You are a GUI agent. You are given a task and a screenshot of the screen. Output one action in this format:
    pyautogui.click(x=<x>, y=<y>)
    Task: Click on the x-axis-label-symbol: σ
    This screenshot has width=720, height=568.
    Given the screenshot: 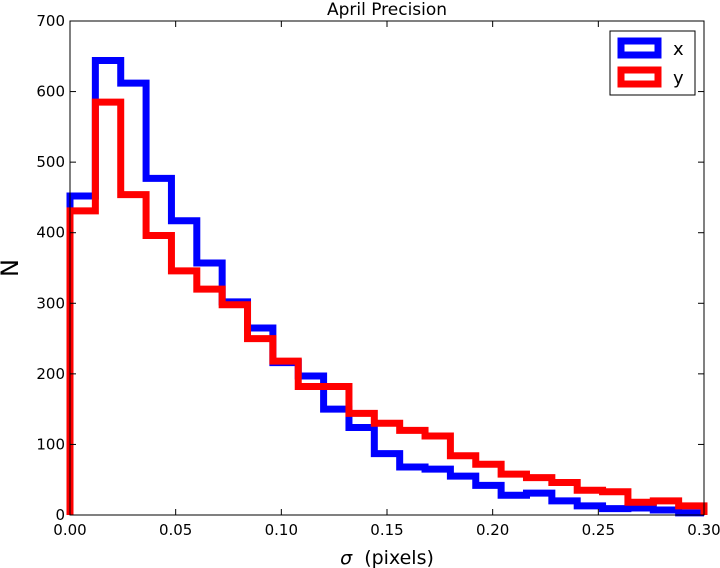 What is the action you would take?
    pyautogui.click(x=346, y=557)
    